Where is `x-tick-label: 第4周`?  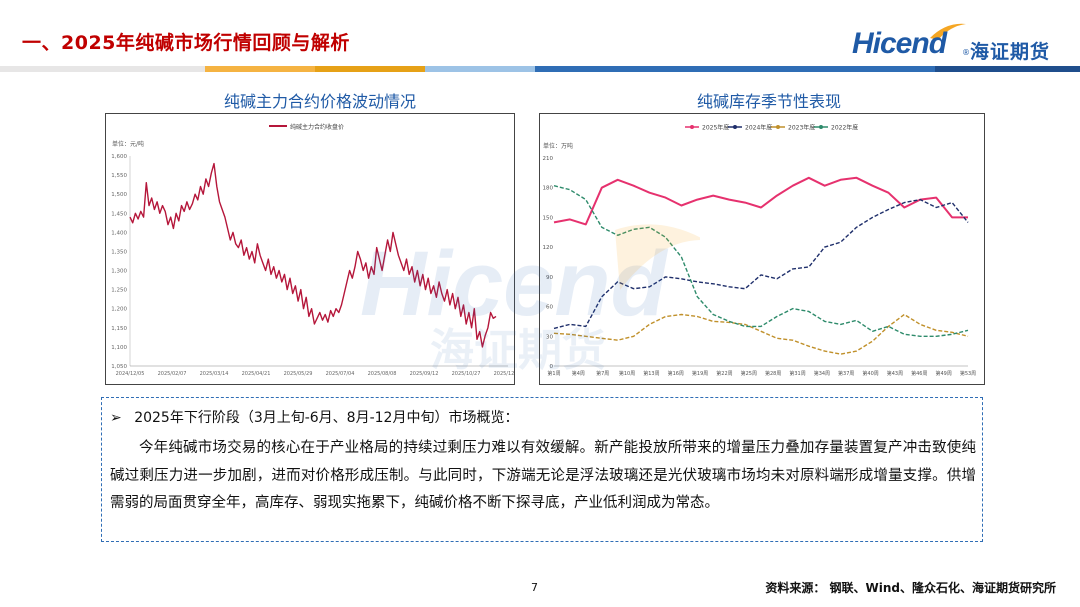
x-tick-label: 第4周 is located at coordinates (578, 373).